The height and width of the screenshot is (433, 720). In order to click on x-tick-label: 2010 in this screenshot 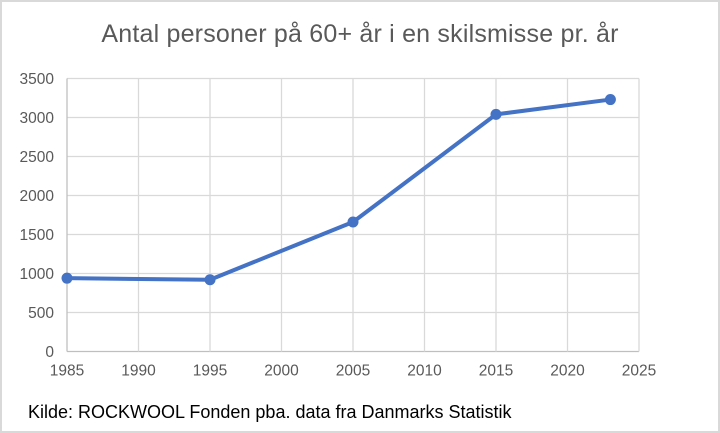, I will do `click(424, 371)`.